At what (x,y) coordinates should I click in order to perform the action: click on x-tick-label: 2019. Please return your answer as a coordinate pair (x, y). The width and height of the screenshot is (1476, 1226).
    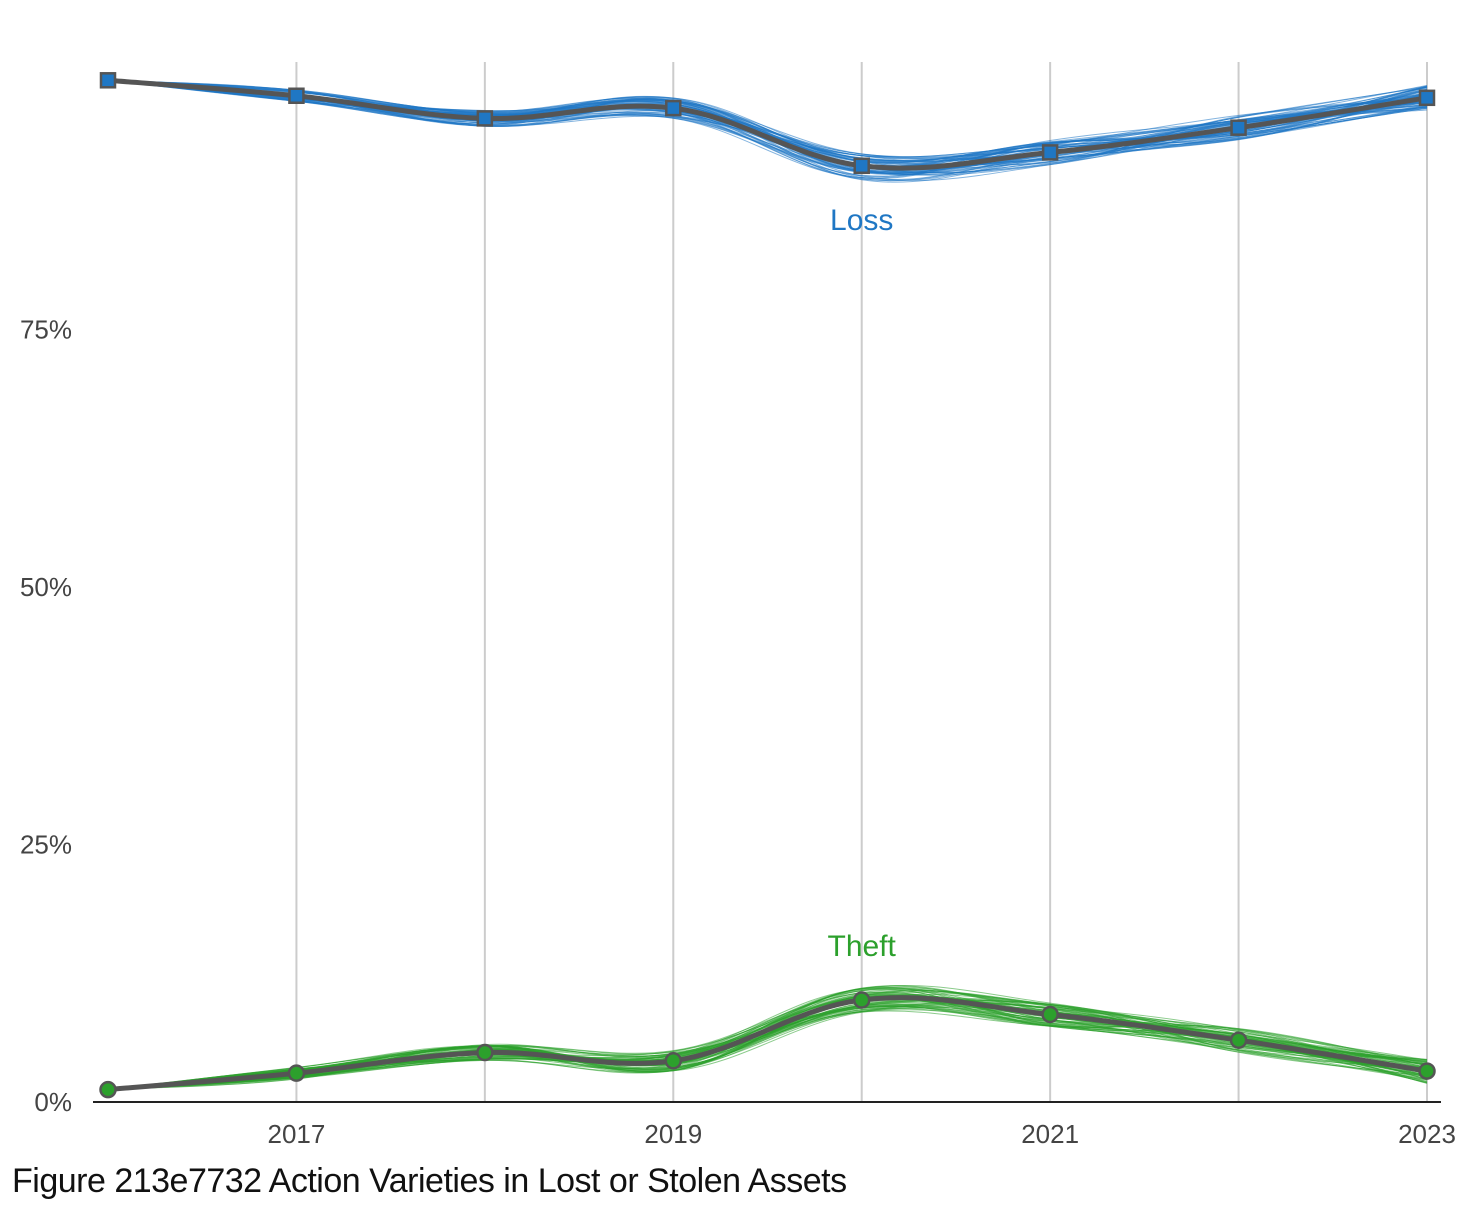
    Looking at the image, I should click on (673, 1134).